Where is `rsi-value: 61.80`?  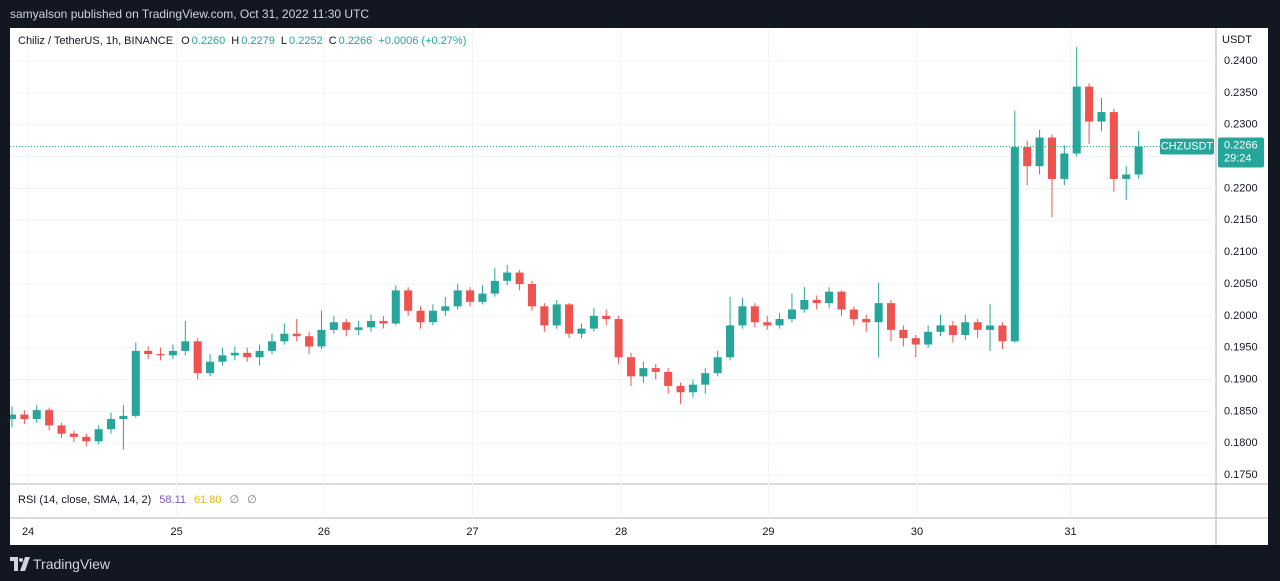
rsi-value: 61.80 is located at coordinates (208, 500).